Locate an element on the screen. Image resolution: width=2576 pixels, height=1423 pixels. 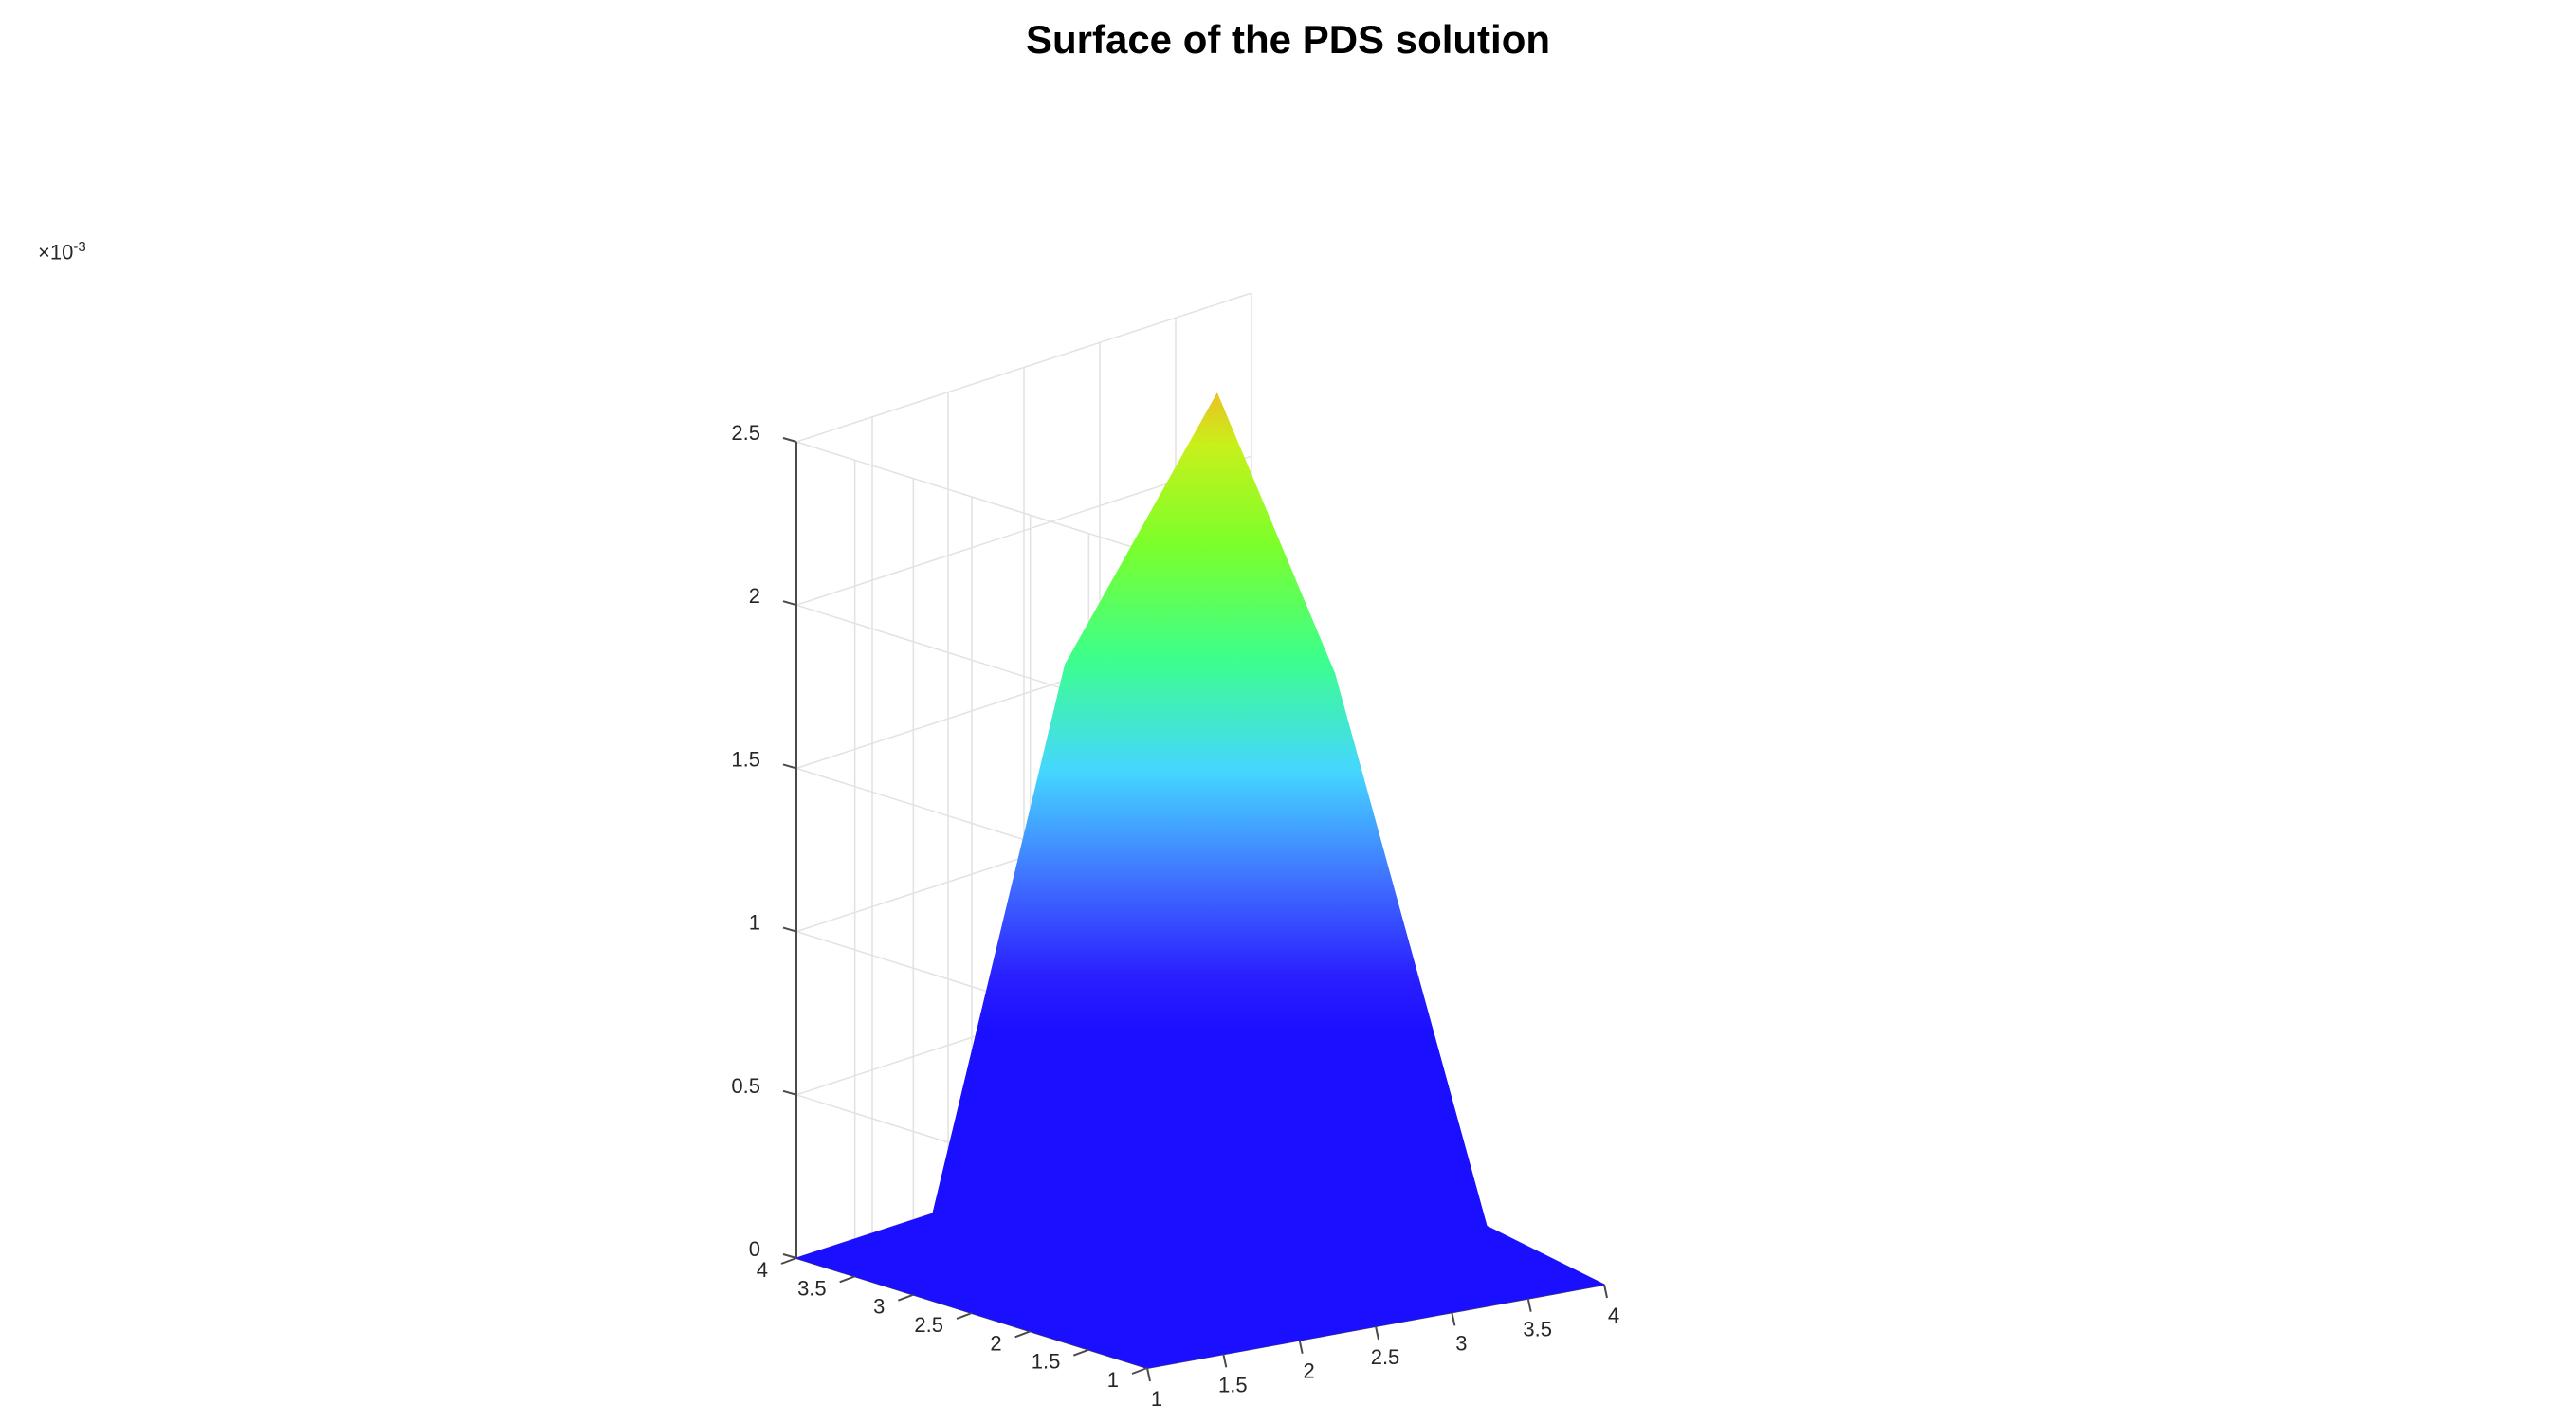
z-exponent-base: ×10 is located at coordinates (56, 252).